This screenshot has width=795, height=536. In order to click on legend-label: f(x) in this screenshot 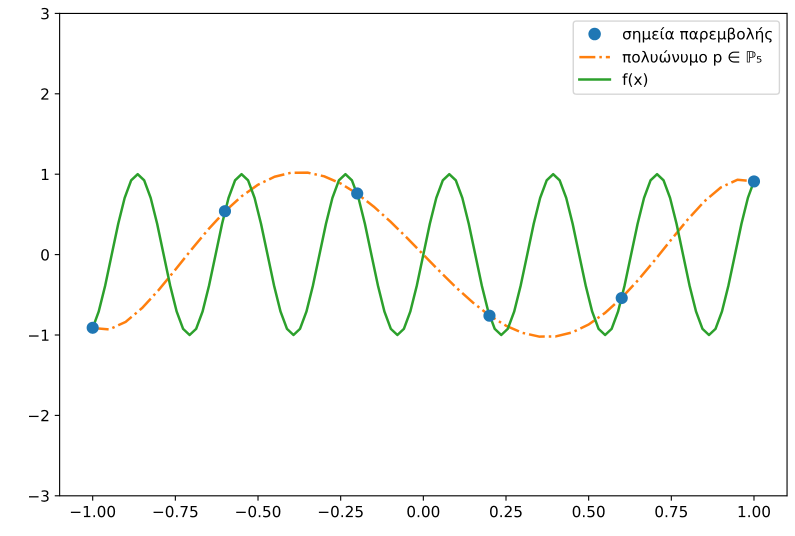, I will do `click(635, 80)`.